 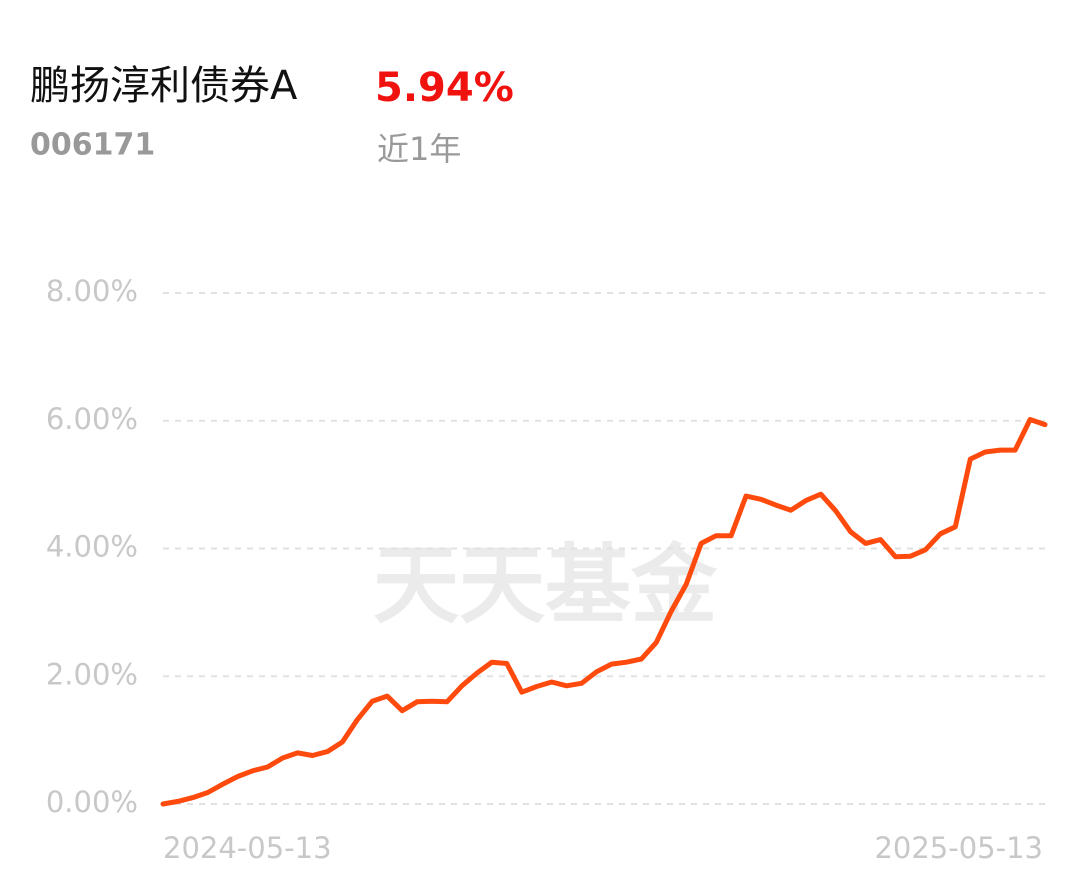 What do you see at coordinates (92, 547) in the screenshot?
I see `y-tick-label: 4.00%` at bounding box center [92, 547].